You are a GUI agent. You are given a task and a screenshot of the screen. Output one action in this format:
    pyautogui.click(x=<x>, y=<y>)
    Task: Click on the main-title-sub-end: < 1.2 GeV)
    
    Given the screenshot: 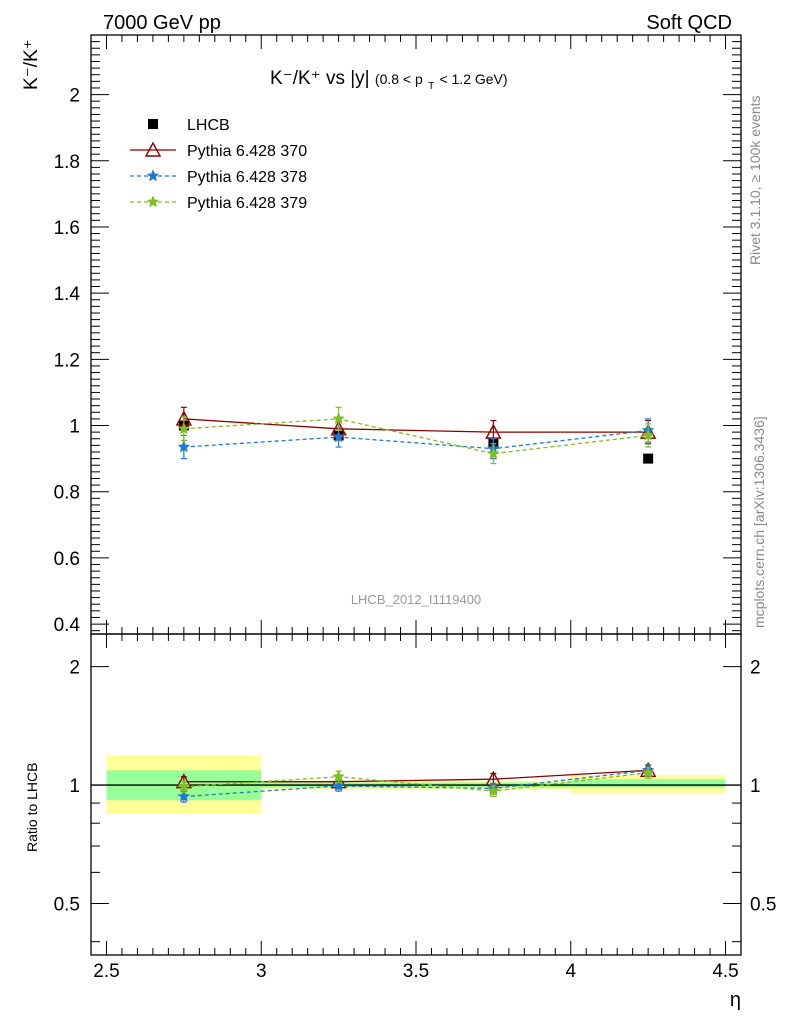 What is the action you would take?
    pyautogui.click(x=473, y=79)
    